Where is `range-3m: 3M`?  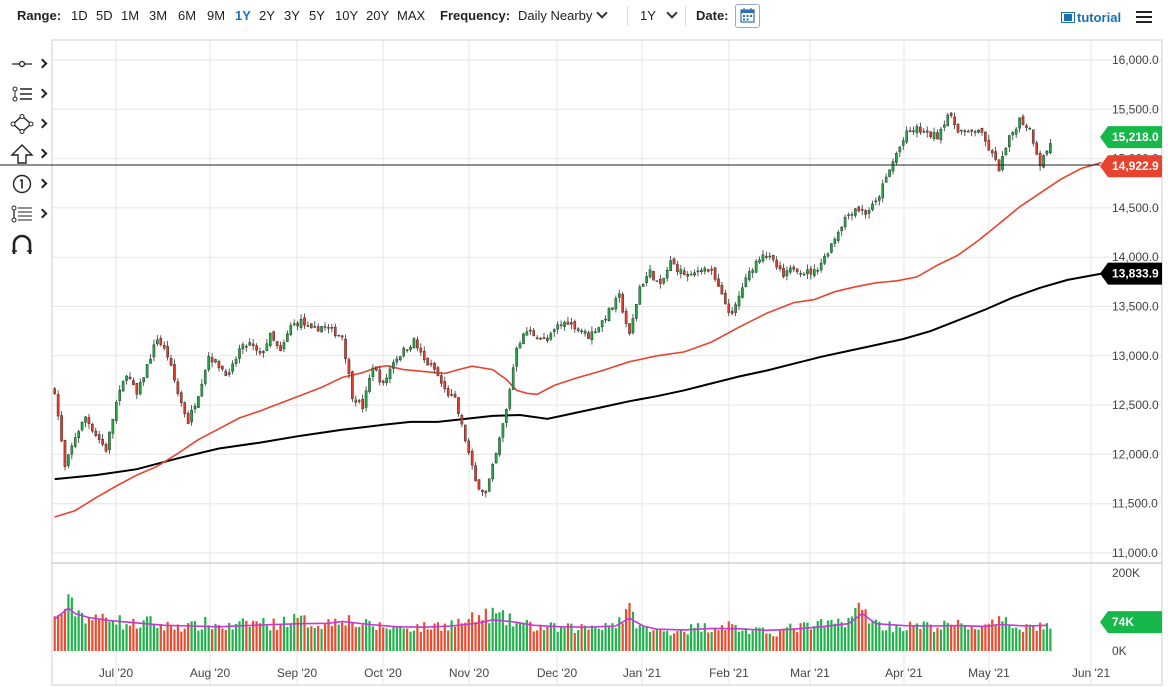 range-3m: 3M is located at coordinates (158, 15).